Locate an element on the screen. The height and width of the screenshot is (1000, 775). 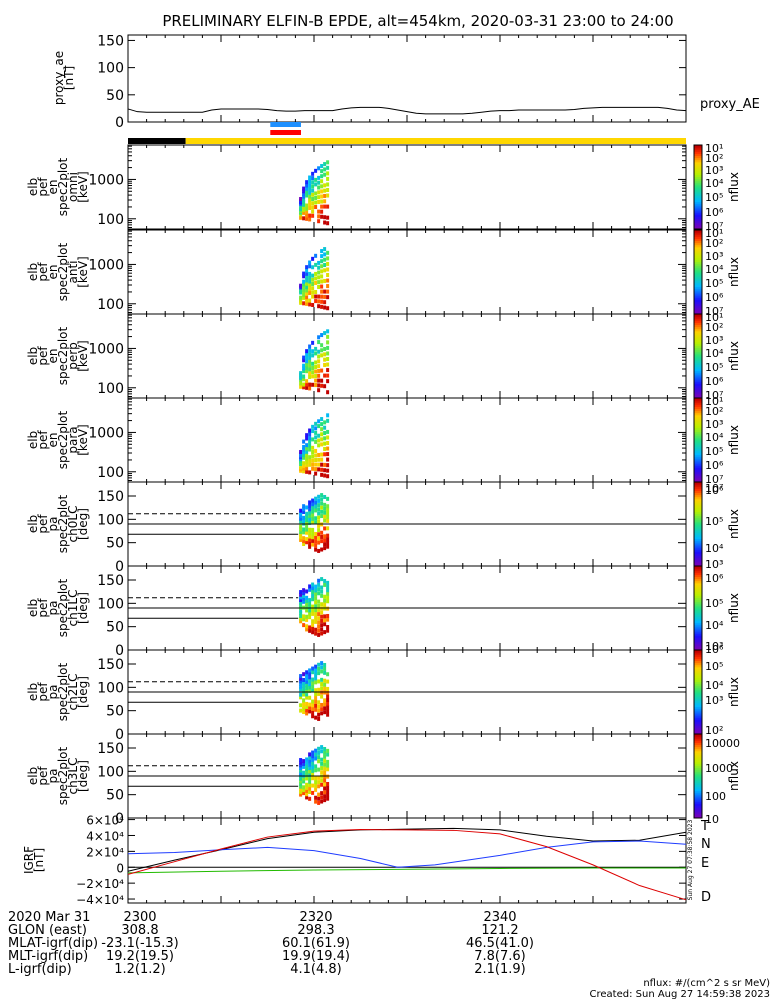
spectrogram-ytick-label: 50 is located at coordinates (115, 796).